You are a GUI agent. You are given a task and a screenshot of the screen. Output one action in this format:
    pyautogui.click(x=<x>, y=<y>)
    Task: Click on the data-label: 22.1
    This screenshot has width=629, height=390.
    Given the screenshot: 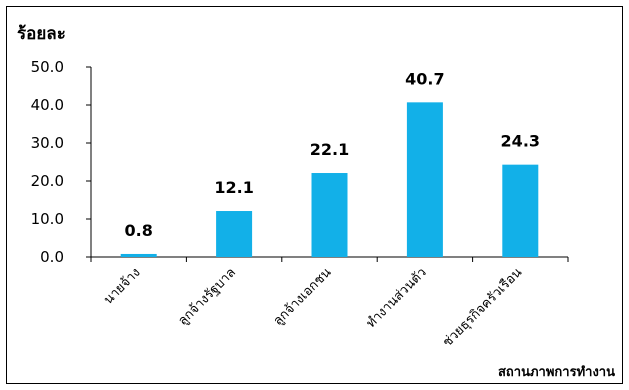 What is the action you would take?
    pyautogui.click(x=329, y=149)
    